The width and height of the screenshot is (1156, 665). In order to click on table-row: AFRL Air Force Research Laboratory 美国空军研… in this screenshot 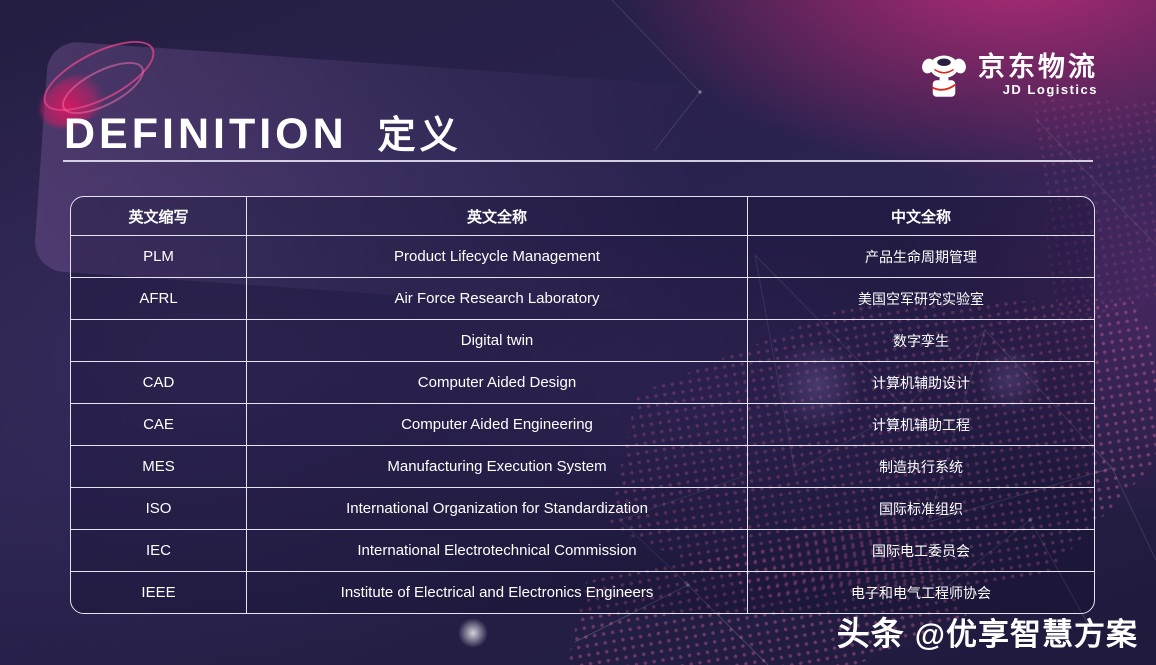, I will do `click(582, 298)`.